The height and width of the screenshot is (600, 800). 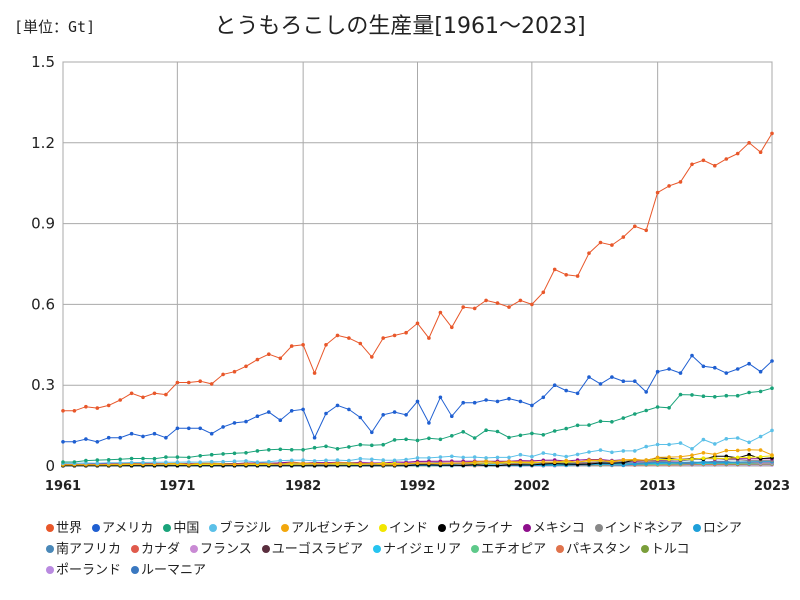 I want to click on legend-item: ポーランド, so click(x=83, y=570).